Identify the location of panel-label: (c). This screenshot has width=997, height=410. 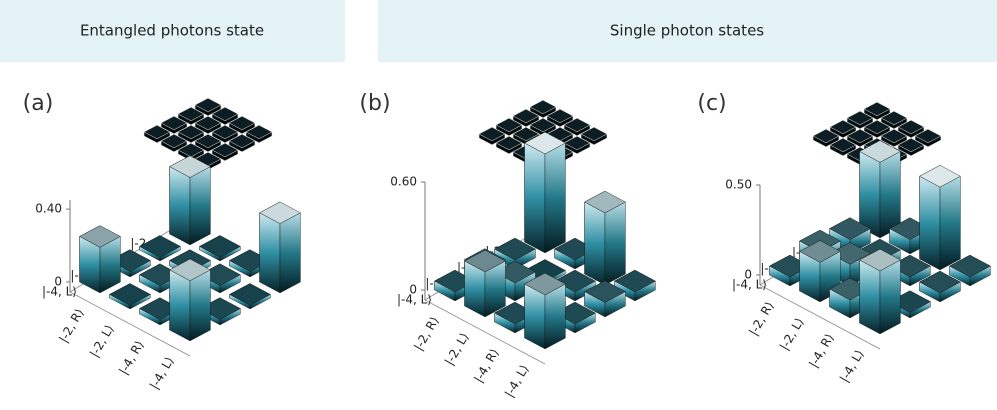
(711, 103).